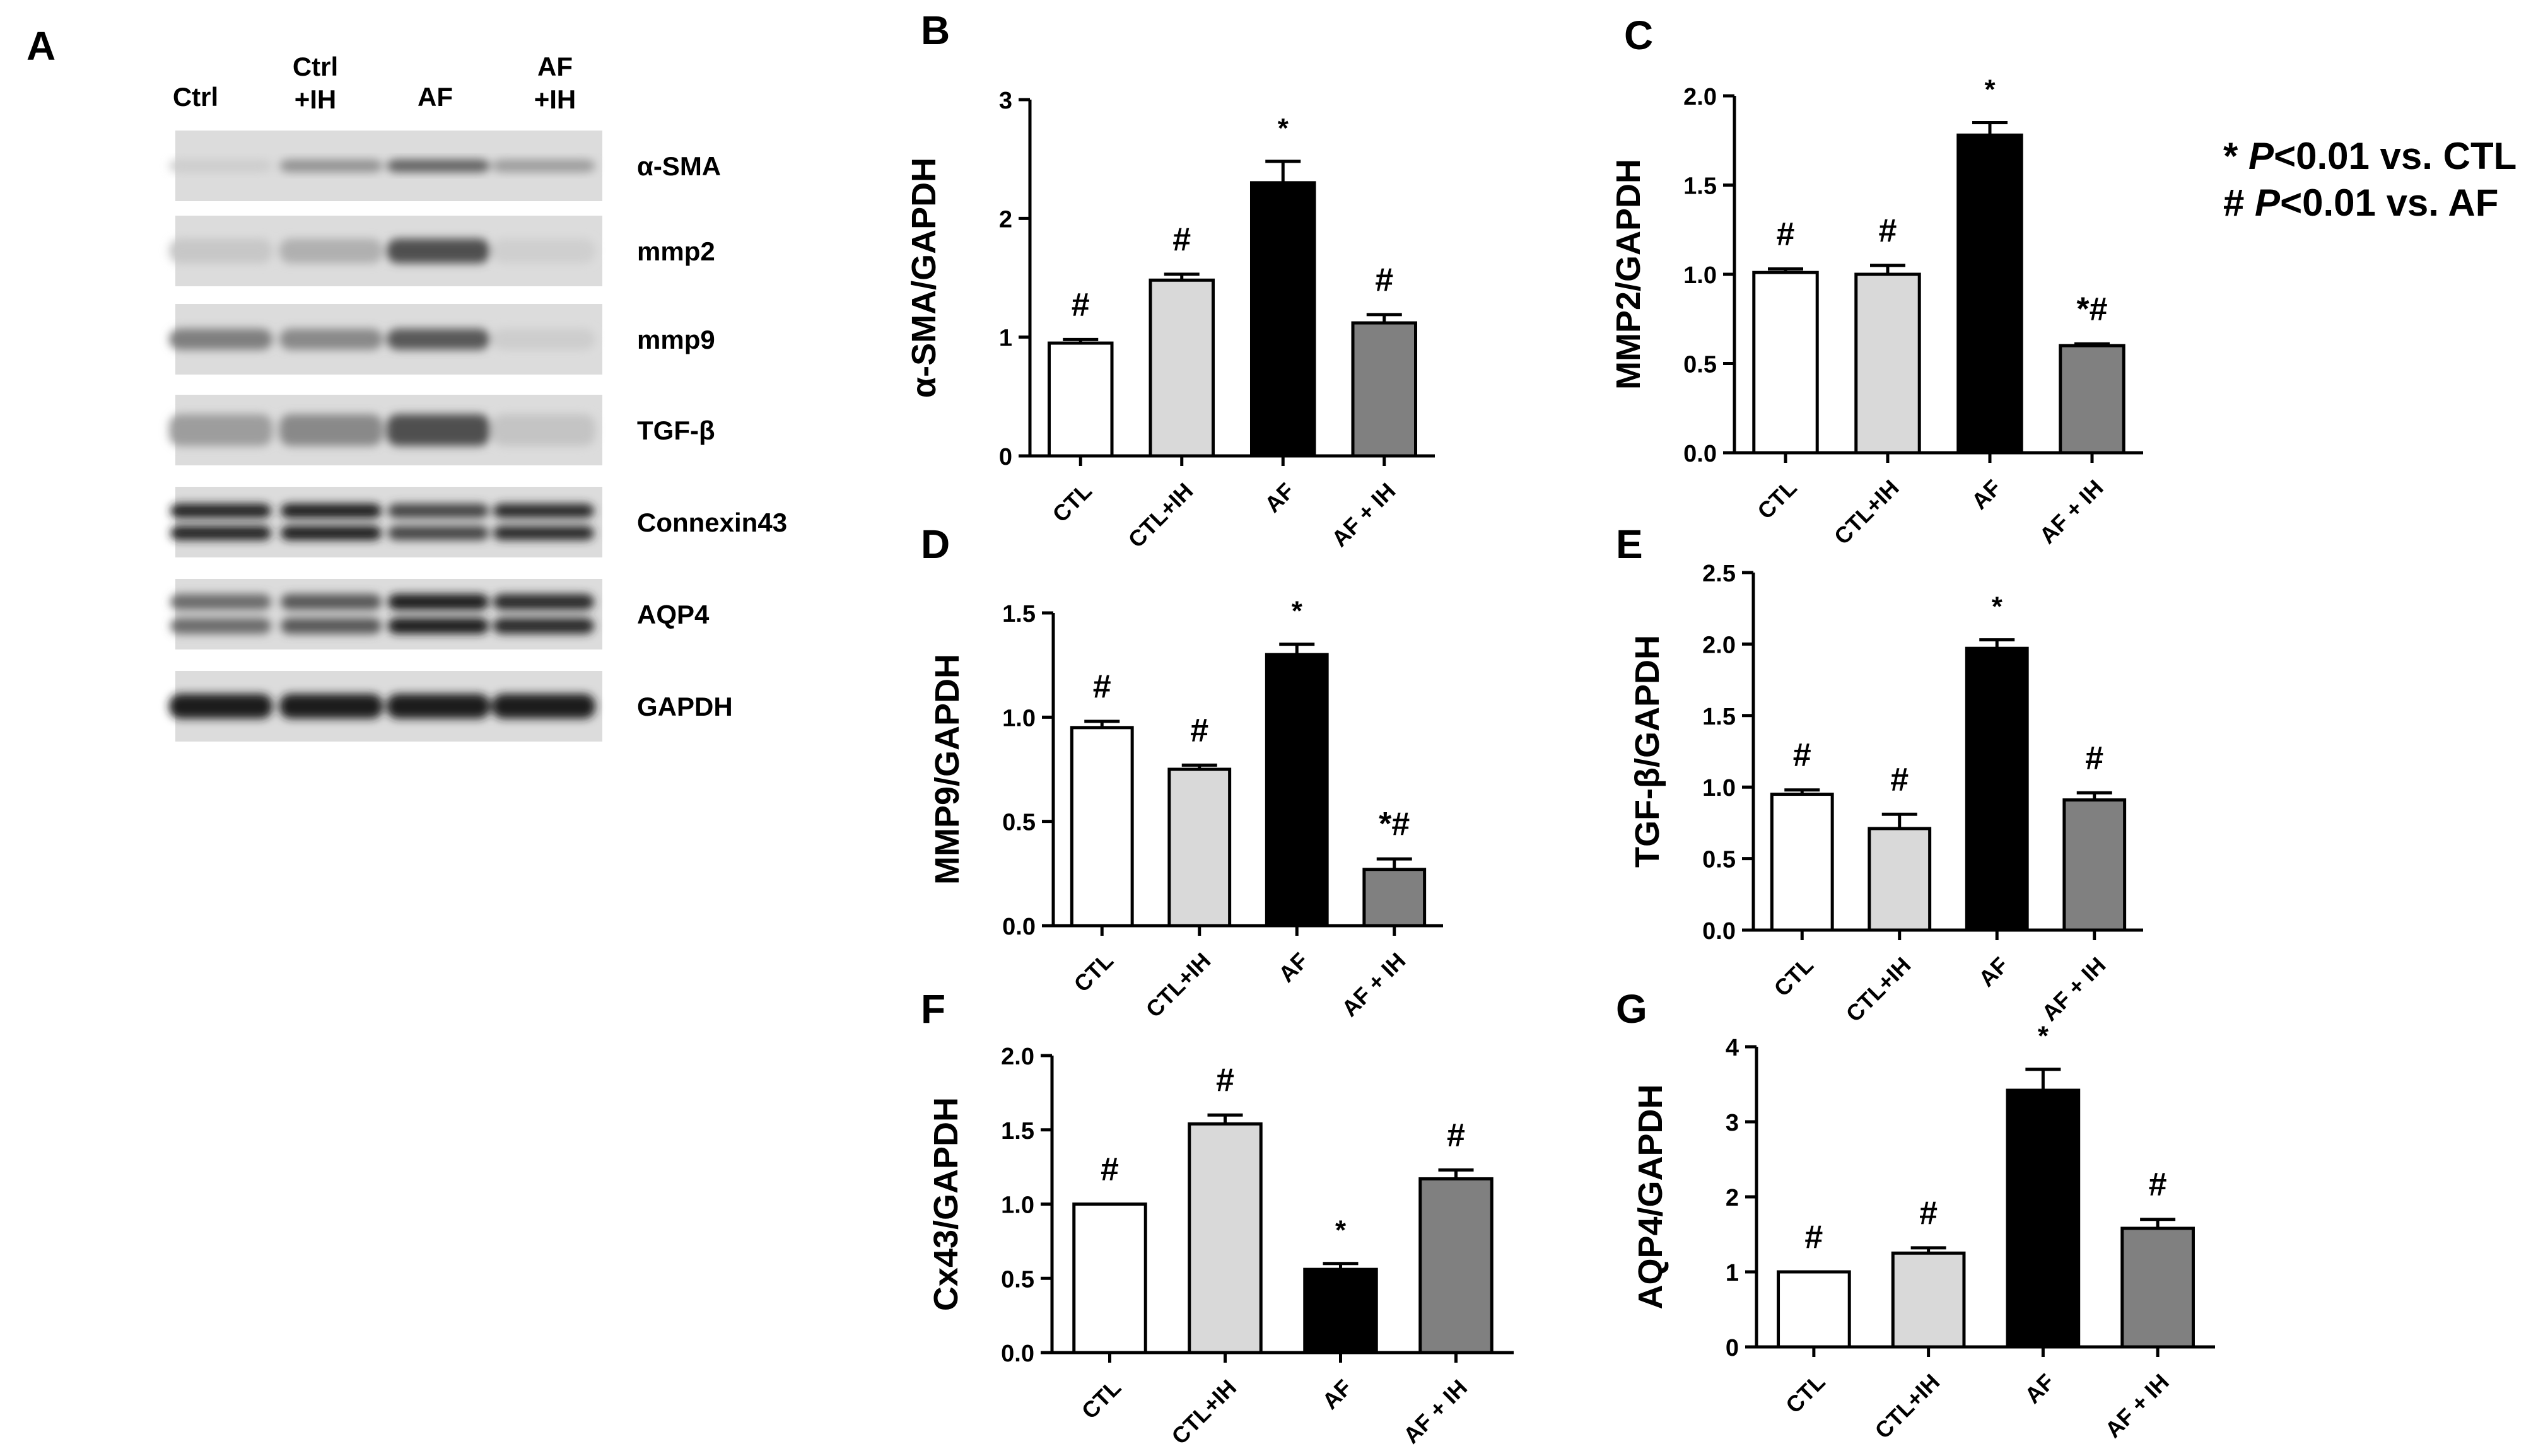 Image resolution: width=2543 pixels, height=1456 pixels. What do you see at coordinates (924, 278) in the screenshot?
I see `y-axis-title: α-SMA/GAPDH` at bounding box center [924, 278].